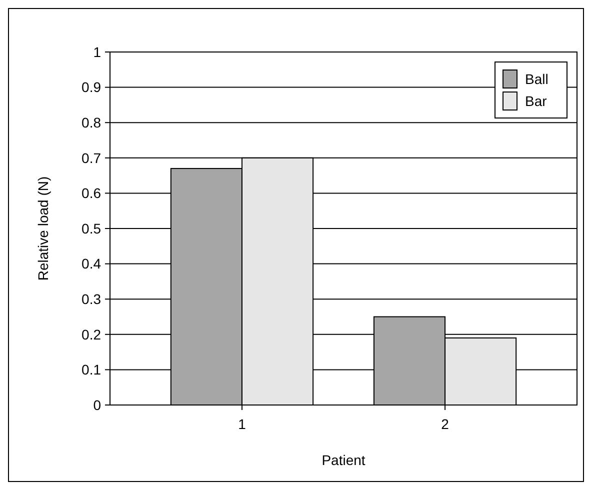 The width and height of the screenshot is (592, 490). Describe the element at coordinates (92, 228) in the screenshot. I see `y-tick-label: 0.5` at that location.